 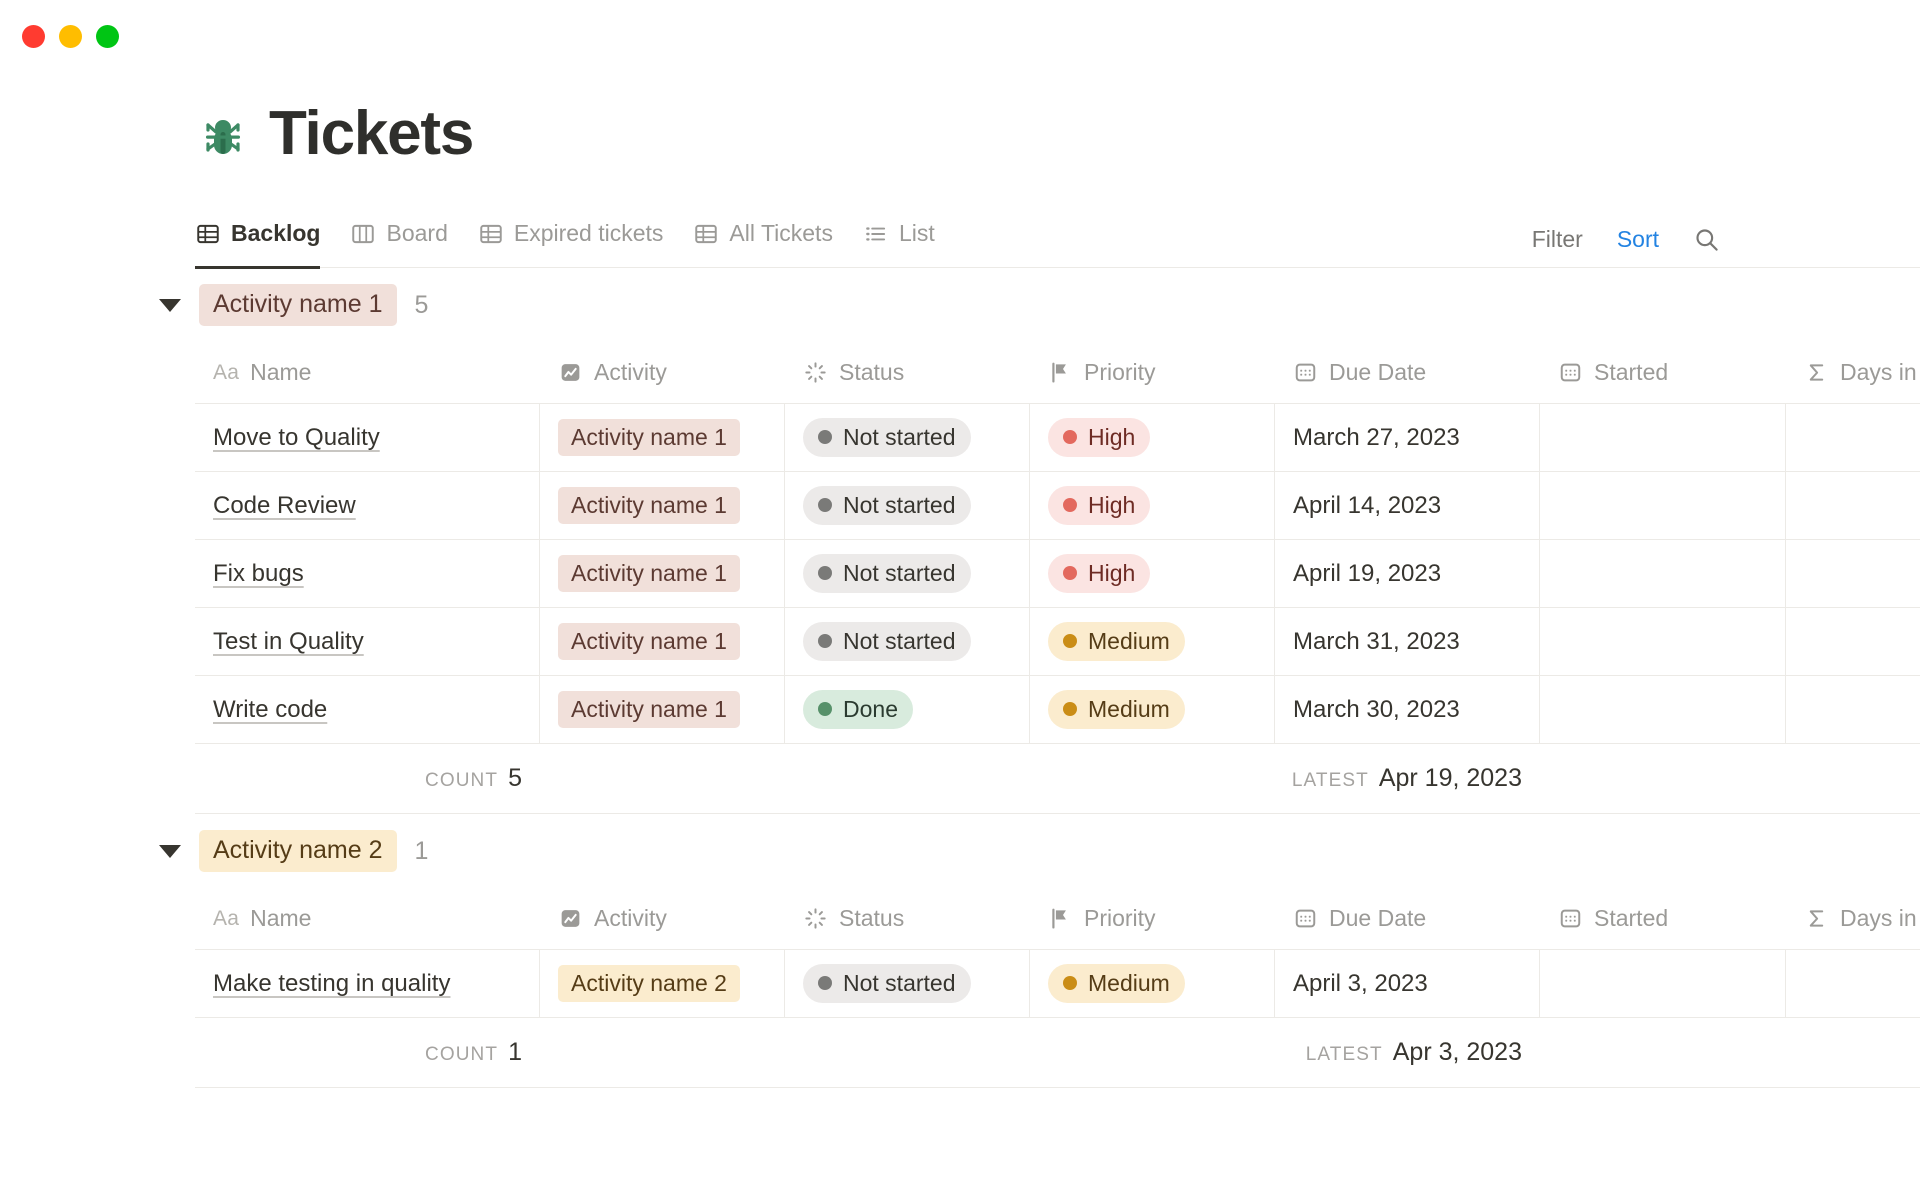 I want to click on minimize-button, so click(x=70, y=36).